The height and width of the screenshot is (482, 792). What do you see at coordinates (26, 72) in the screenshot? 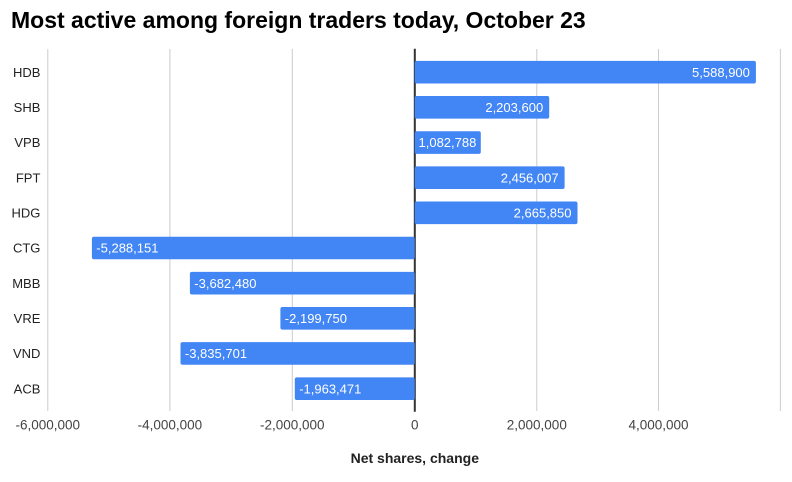
I see `svg-text: HDB` at bounding box center [26, 72].